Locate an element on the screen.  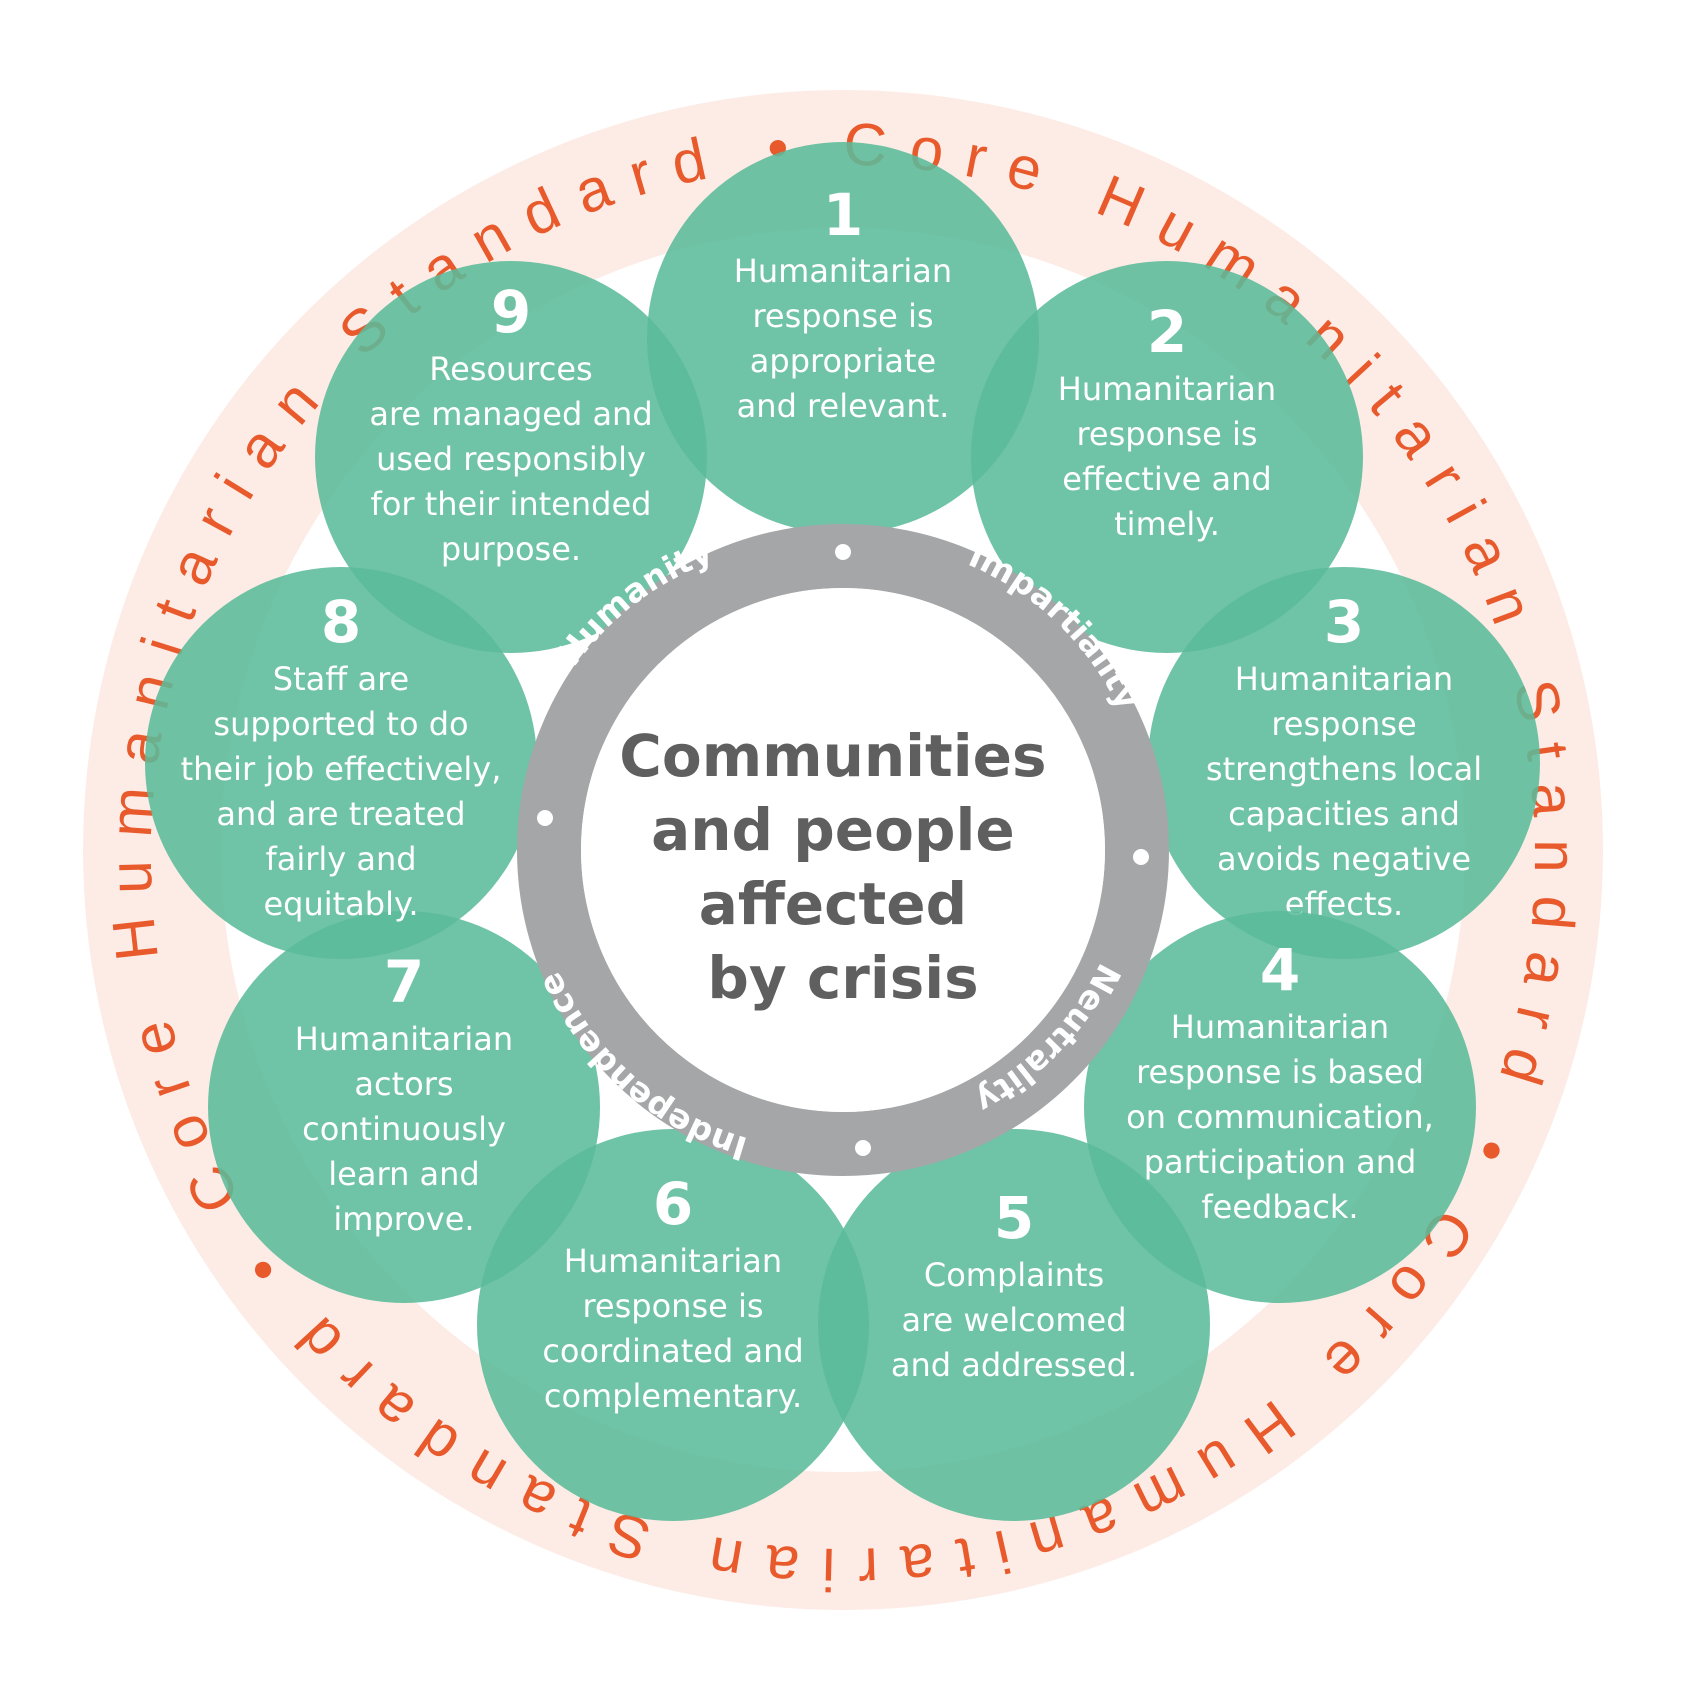
commitment-description-line: continuously is located at coordinates (404, 1129).